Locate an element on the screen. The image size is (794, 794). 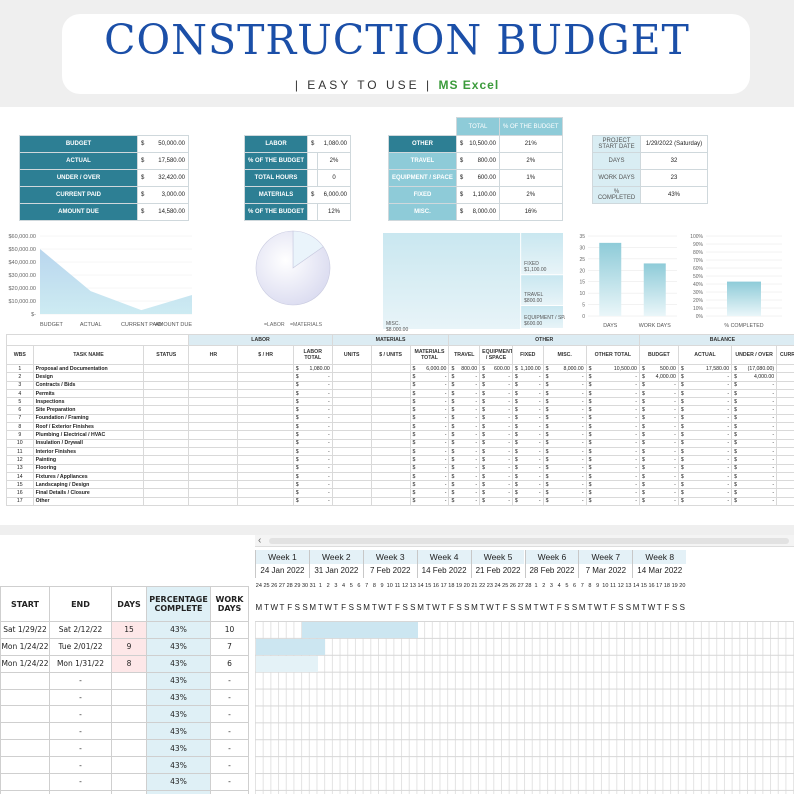
days-cell is located at coordinates (129, 731).